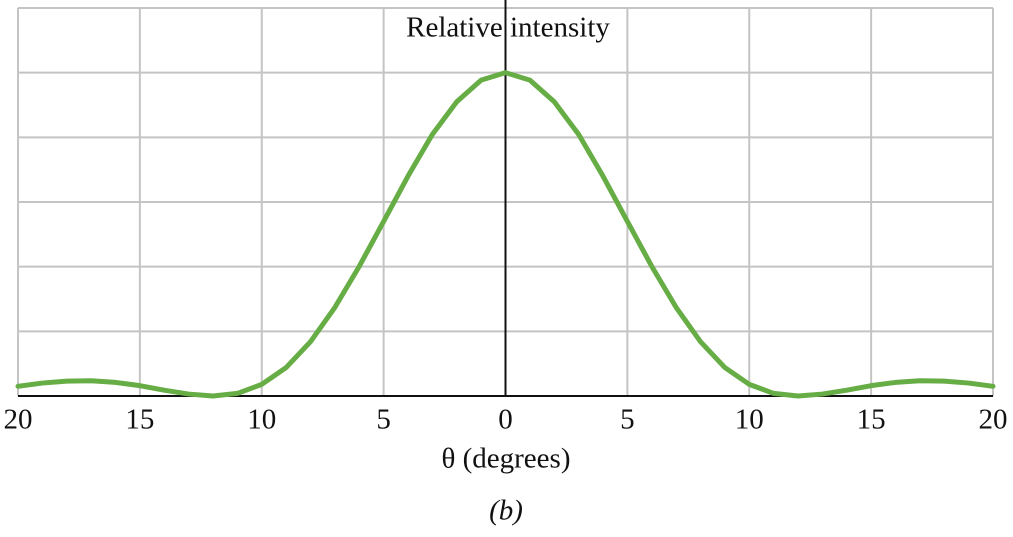  Describe the element at coordinates (508, 28) in the screenshot. I see `chart-title: Relative intensity` at that location.